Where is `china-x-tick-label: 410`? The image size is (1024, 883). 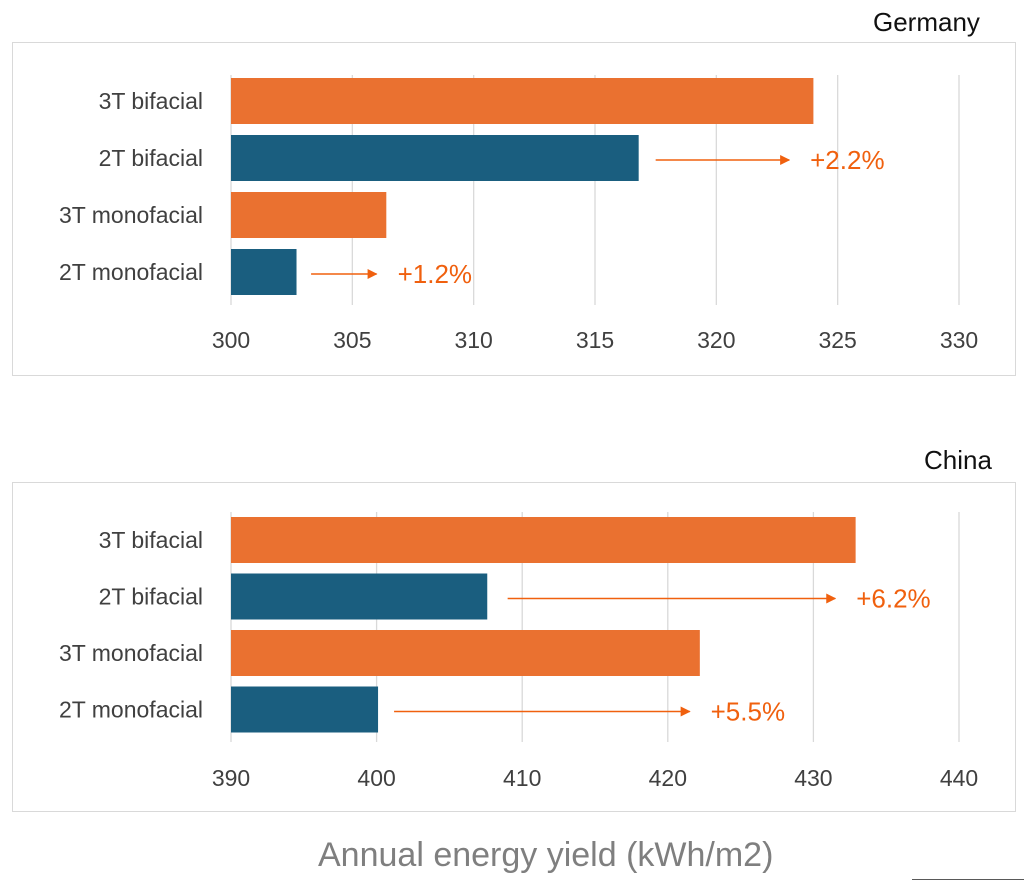
china-x-tick-label: 410 is located at coordinates (522, 778).